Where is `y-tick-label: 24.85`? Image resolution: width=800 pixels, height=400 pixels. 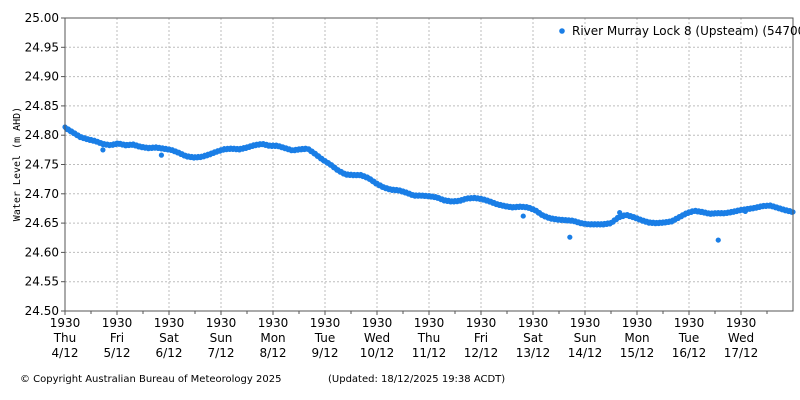 y-tick-label: 24.85 is located at coordinates (42, 106).